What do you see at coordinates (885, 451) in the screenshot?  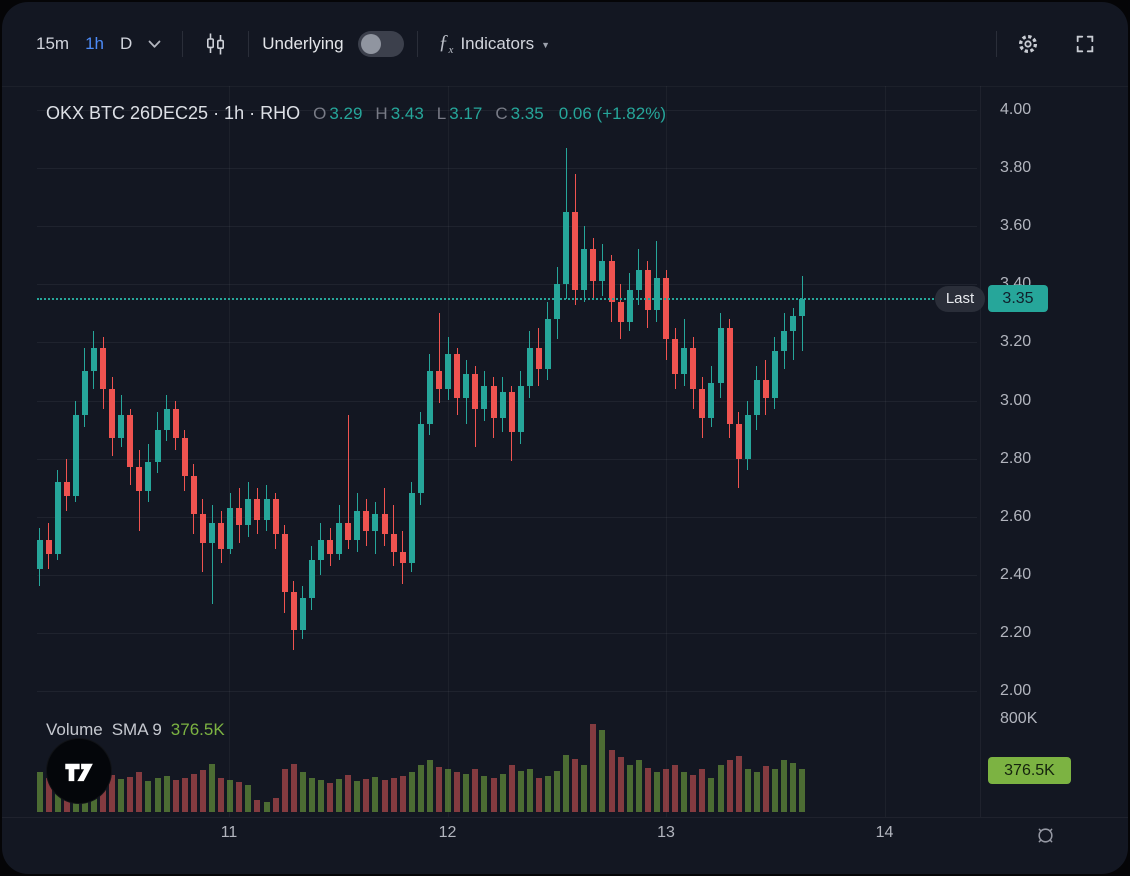 I see `grid-line-vertical` at bounding box center [885, 451].